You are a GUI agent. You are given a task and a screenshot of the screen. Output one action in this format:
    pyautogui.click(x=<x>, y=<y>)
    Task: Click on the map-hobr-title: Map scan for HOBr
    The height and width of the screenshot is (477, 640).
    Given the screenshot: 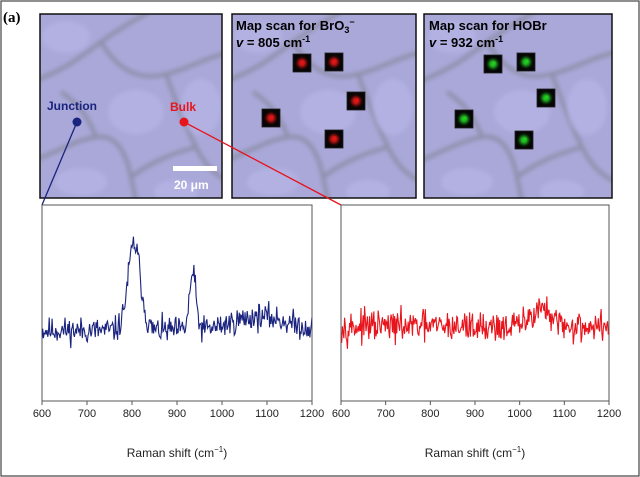 What is the action you would take?
    pyautogui.click(x=488, y=25)
    